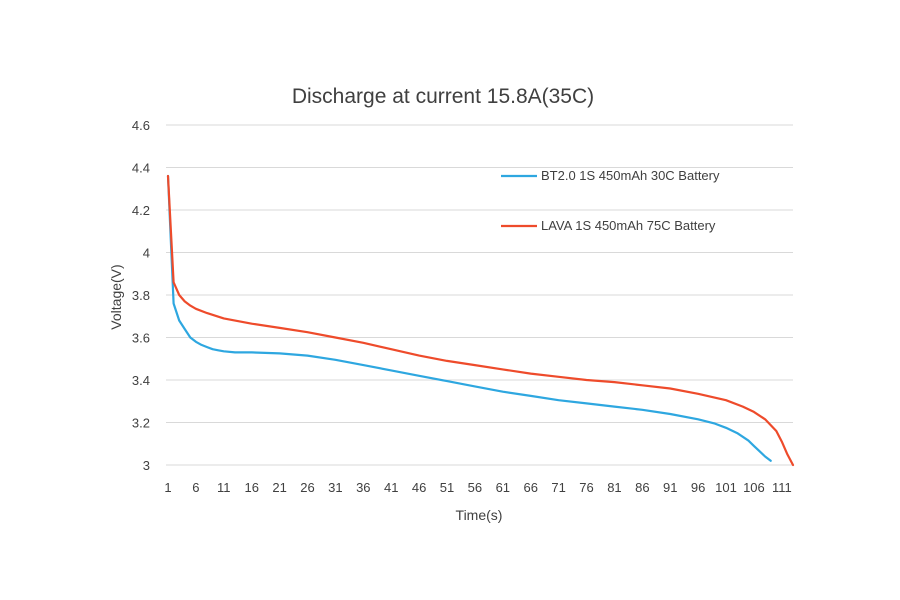  Describe the element at coordinates (141, 210) in the screenshot. I see `y-tick-label: 4.2` at that location.